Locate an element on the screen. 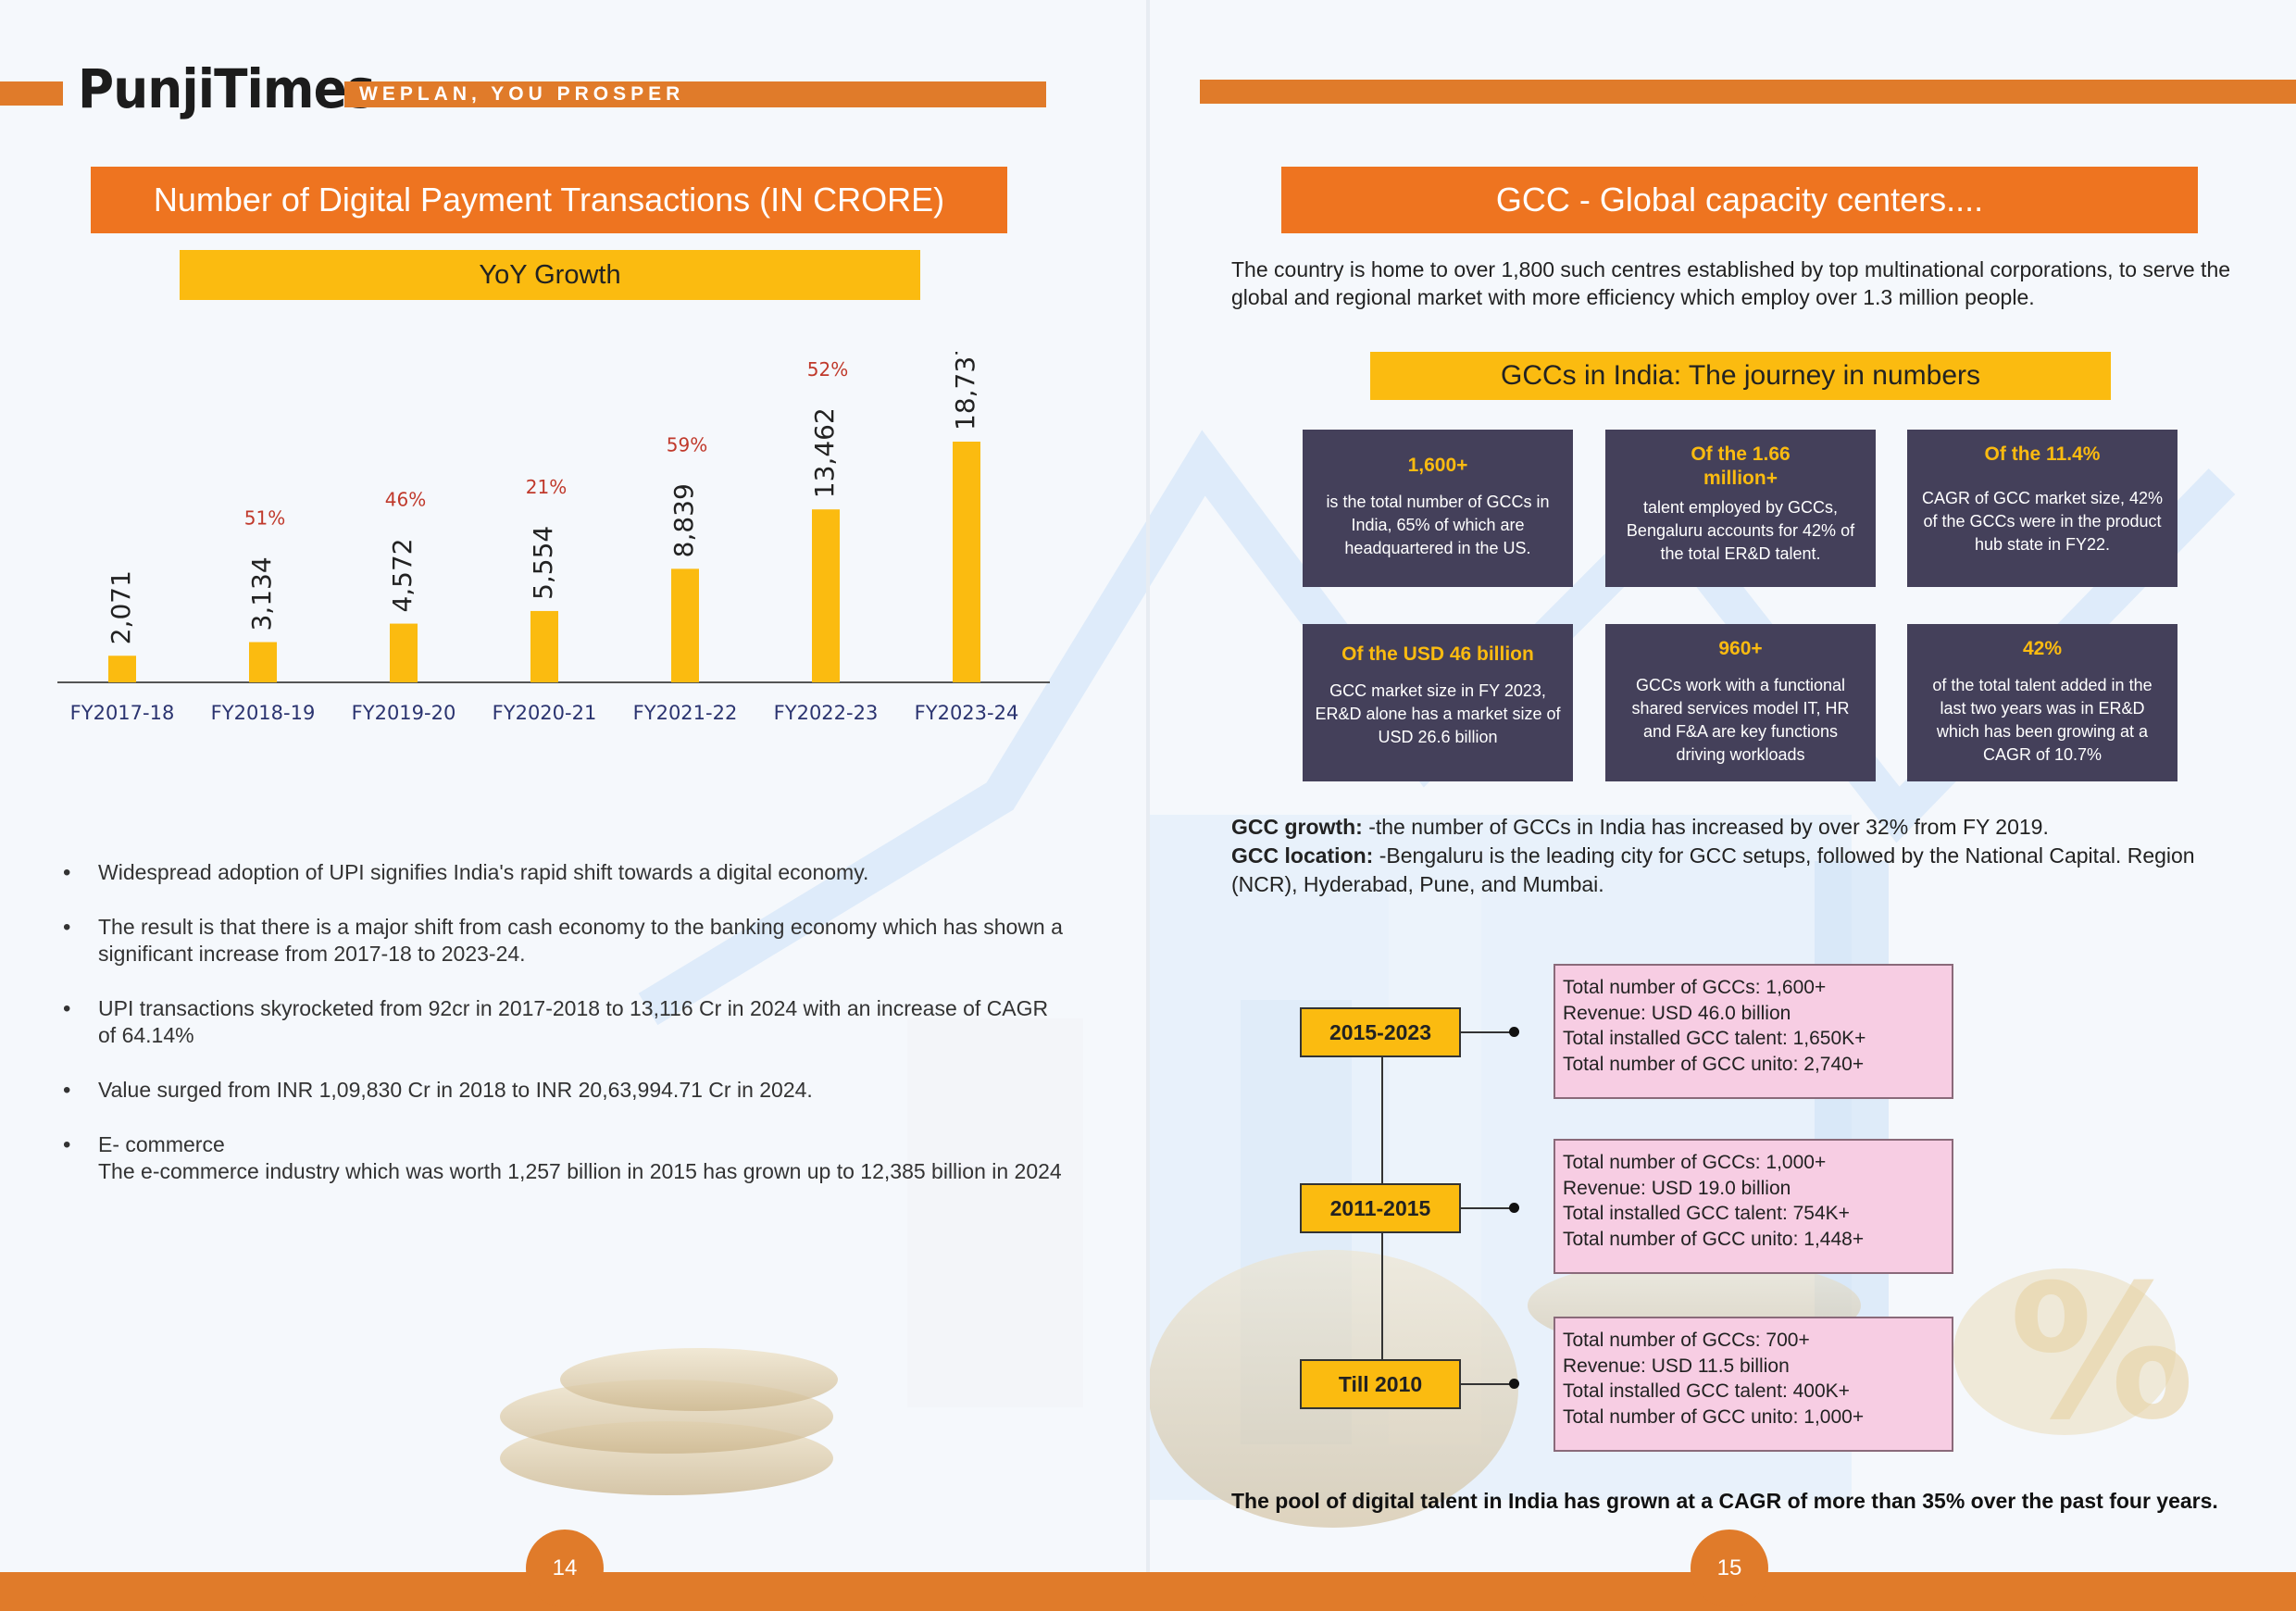 This screenshot has height=1611, width=2296. stat-headline: Of the 1.66 million+ is located at coordinates (1741, 466).